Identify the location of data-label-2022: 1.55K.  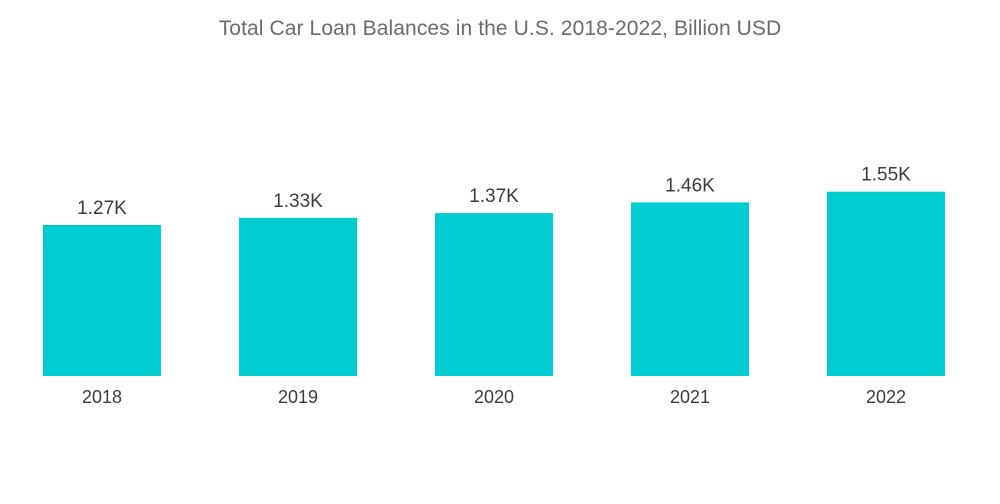
(886, 175).